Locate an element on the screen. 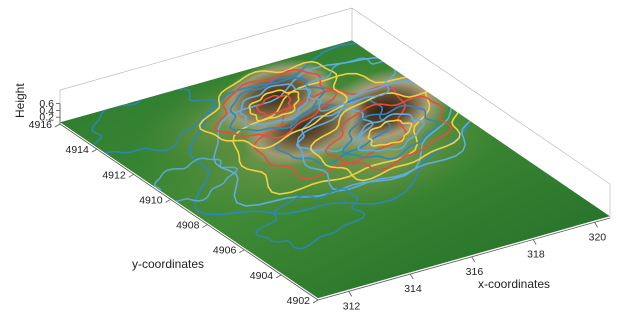 This screenshot has height=325, width=617. x-tick-label: 314 is located at coordinates (413, 289).